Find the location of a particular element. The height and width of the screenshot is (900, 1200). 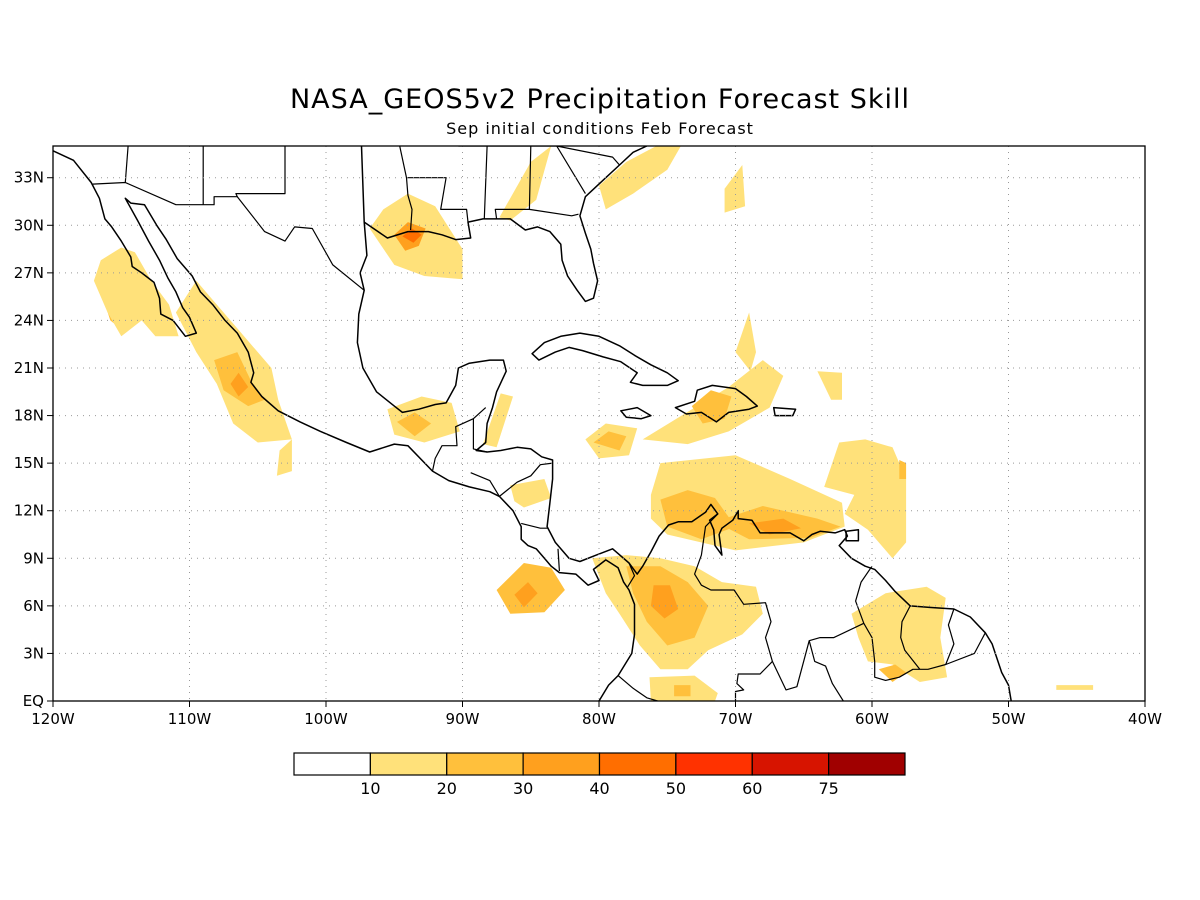

lat-tick-label: 33N is located at coordinates (29, 178).